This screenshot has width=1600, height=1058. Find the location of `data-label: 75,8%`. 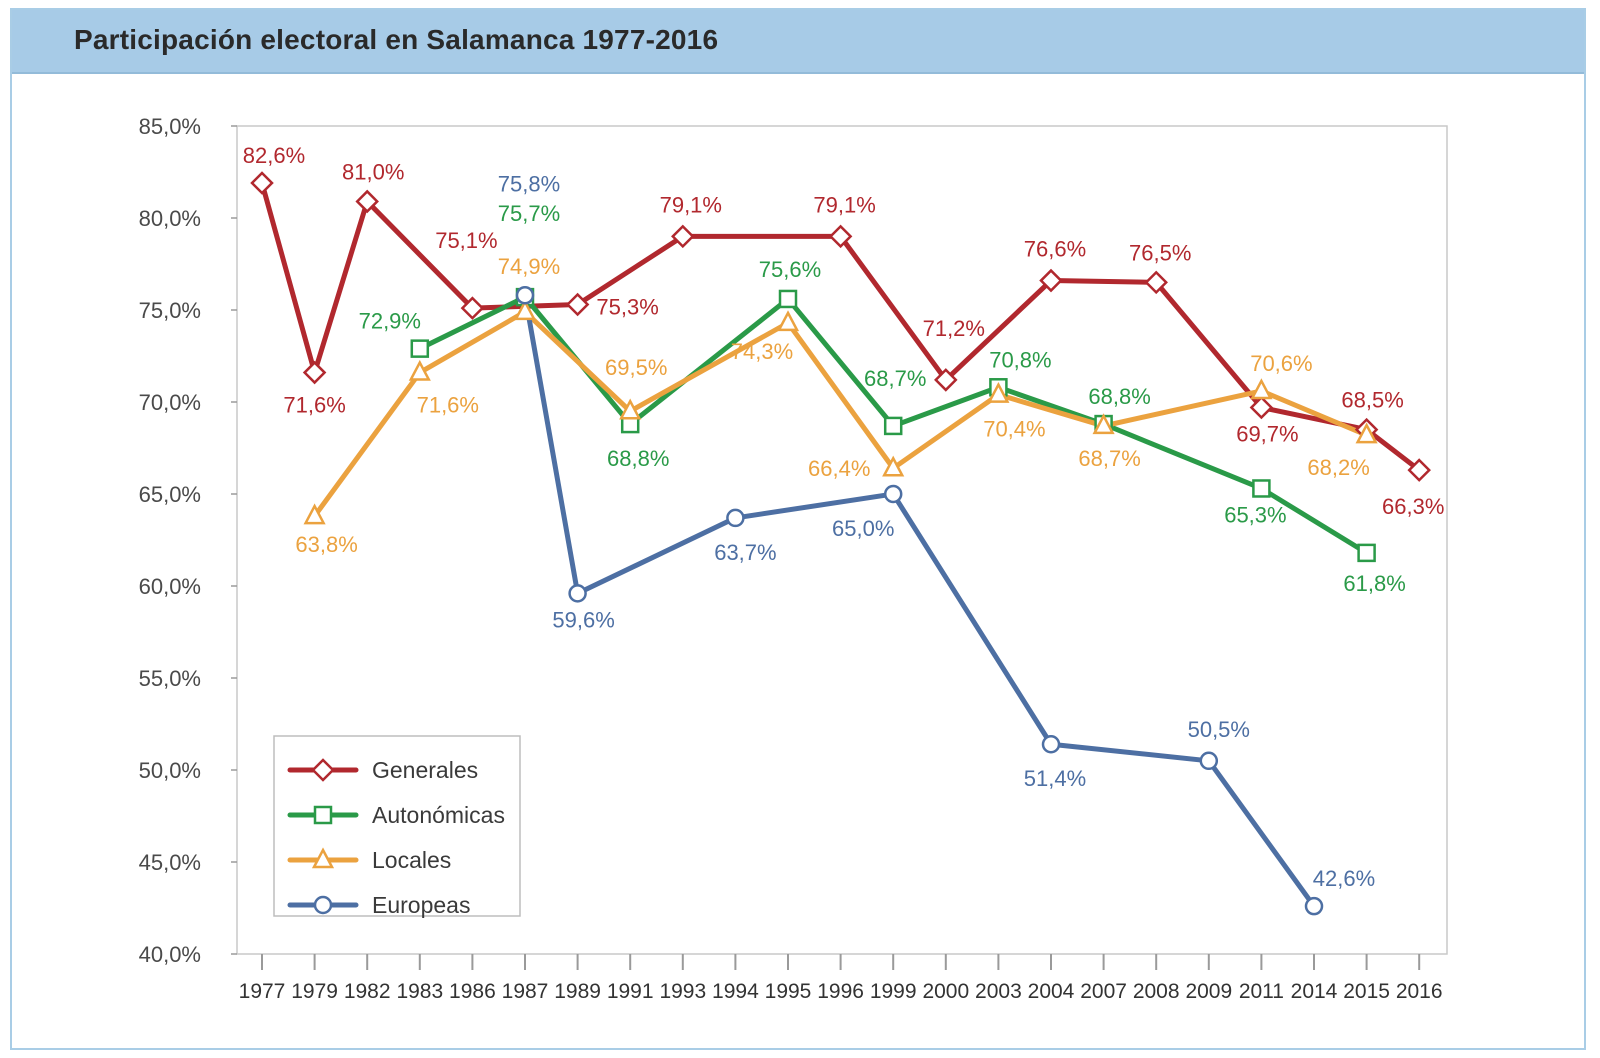

data-label: 75,8% is located at coordinates (529, 183).